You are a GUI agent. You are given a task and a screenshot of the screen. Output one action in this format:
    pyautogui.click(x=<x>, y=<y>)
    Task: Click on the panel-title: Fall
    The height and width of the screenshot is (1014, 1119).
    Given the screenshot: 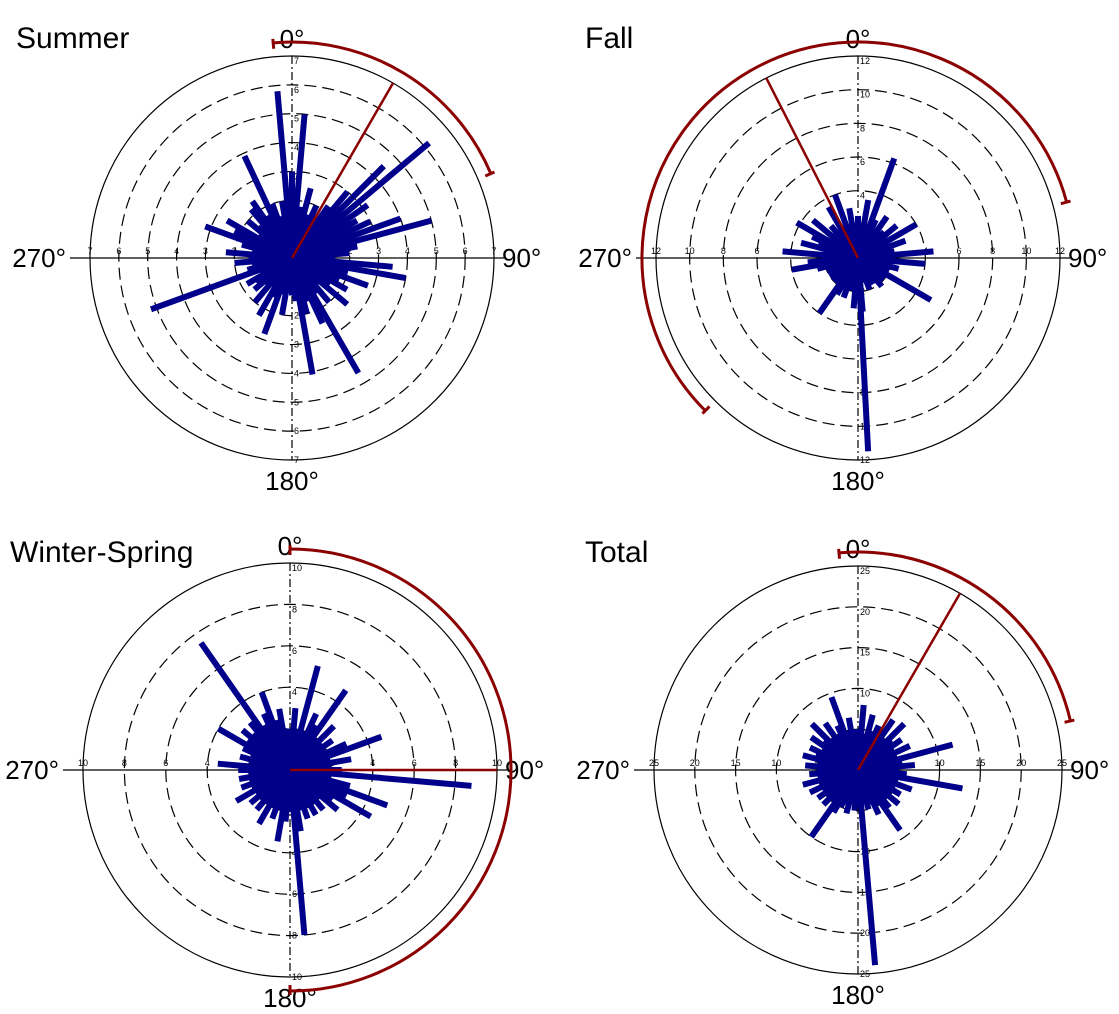 What is the action you would take?
    pyautogui.click(x=609, y=38)
    